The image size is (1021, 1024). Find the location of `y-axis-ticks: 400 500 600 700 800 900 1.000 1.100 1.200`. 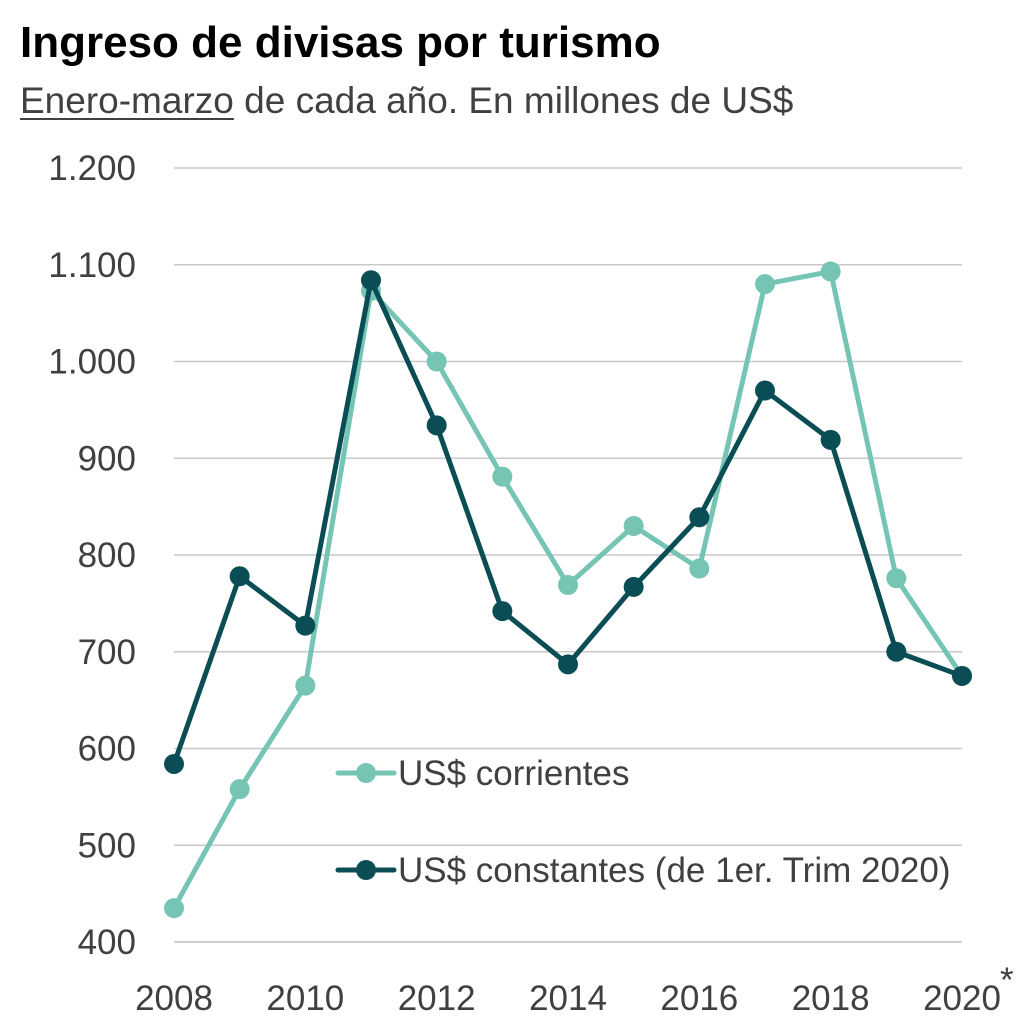

y-axis-ticks: 400 500 600 700 800 900 1.000 1.100 1.200 is located at coordinates (92, 555).